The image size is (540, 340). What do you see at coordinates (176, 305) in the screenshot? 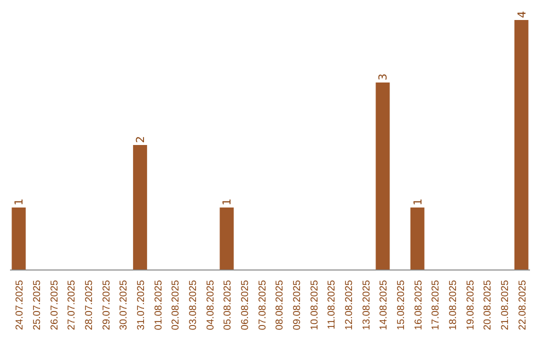
I see `x-tick-label: 02.08.2025` at bounding box center [176, 305].